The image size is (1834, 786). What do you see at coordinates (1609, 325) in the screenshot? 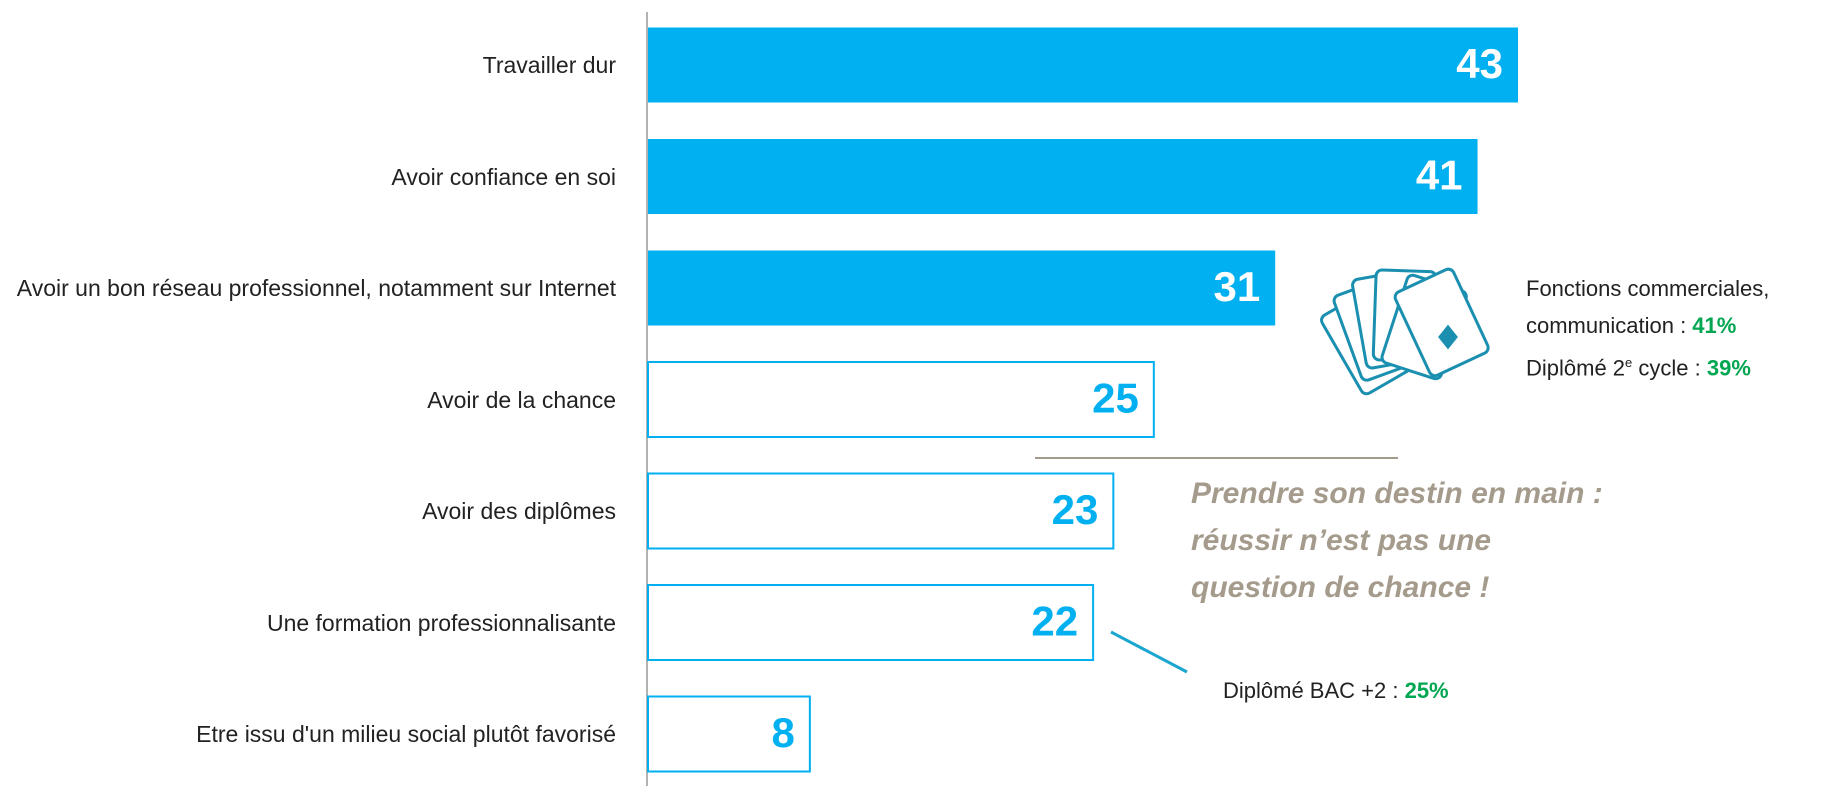
I see `note-text: communication :` at bounding box center [1609, 325].